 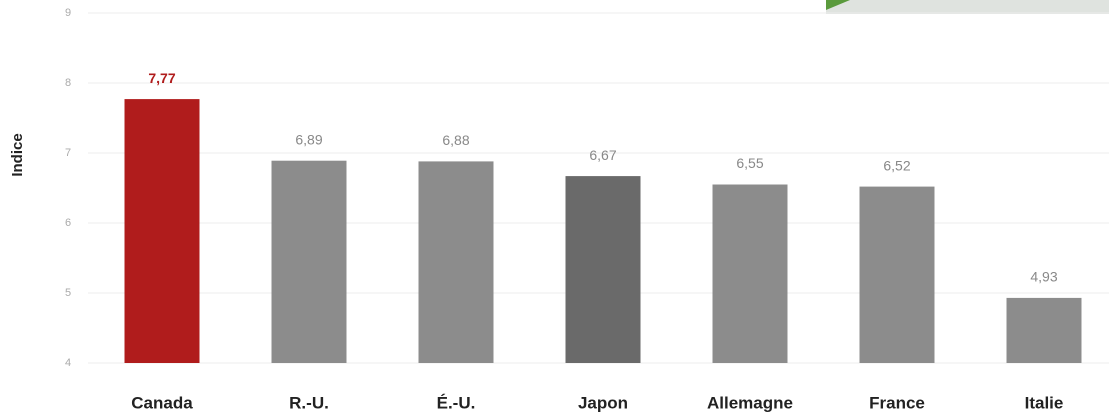 What do you see at coordinates (309, 402) in the screenshot?
I see `x-tick-label: R.-U.` at bounding box center [309, 402].